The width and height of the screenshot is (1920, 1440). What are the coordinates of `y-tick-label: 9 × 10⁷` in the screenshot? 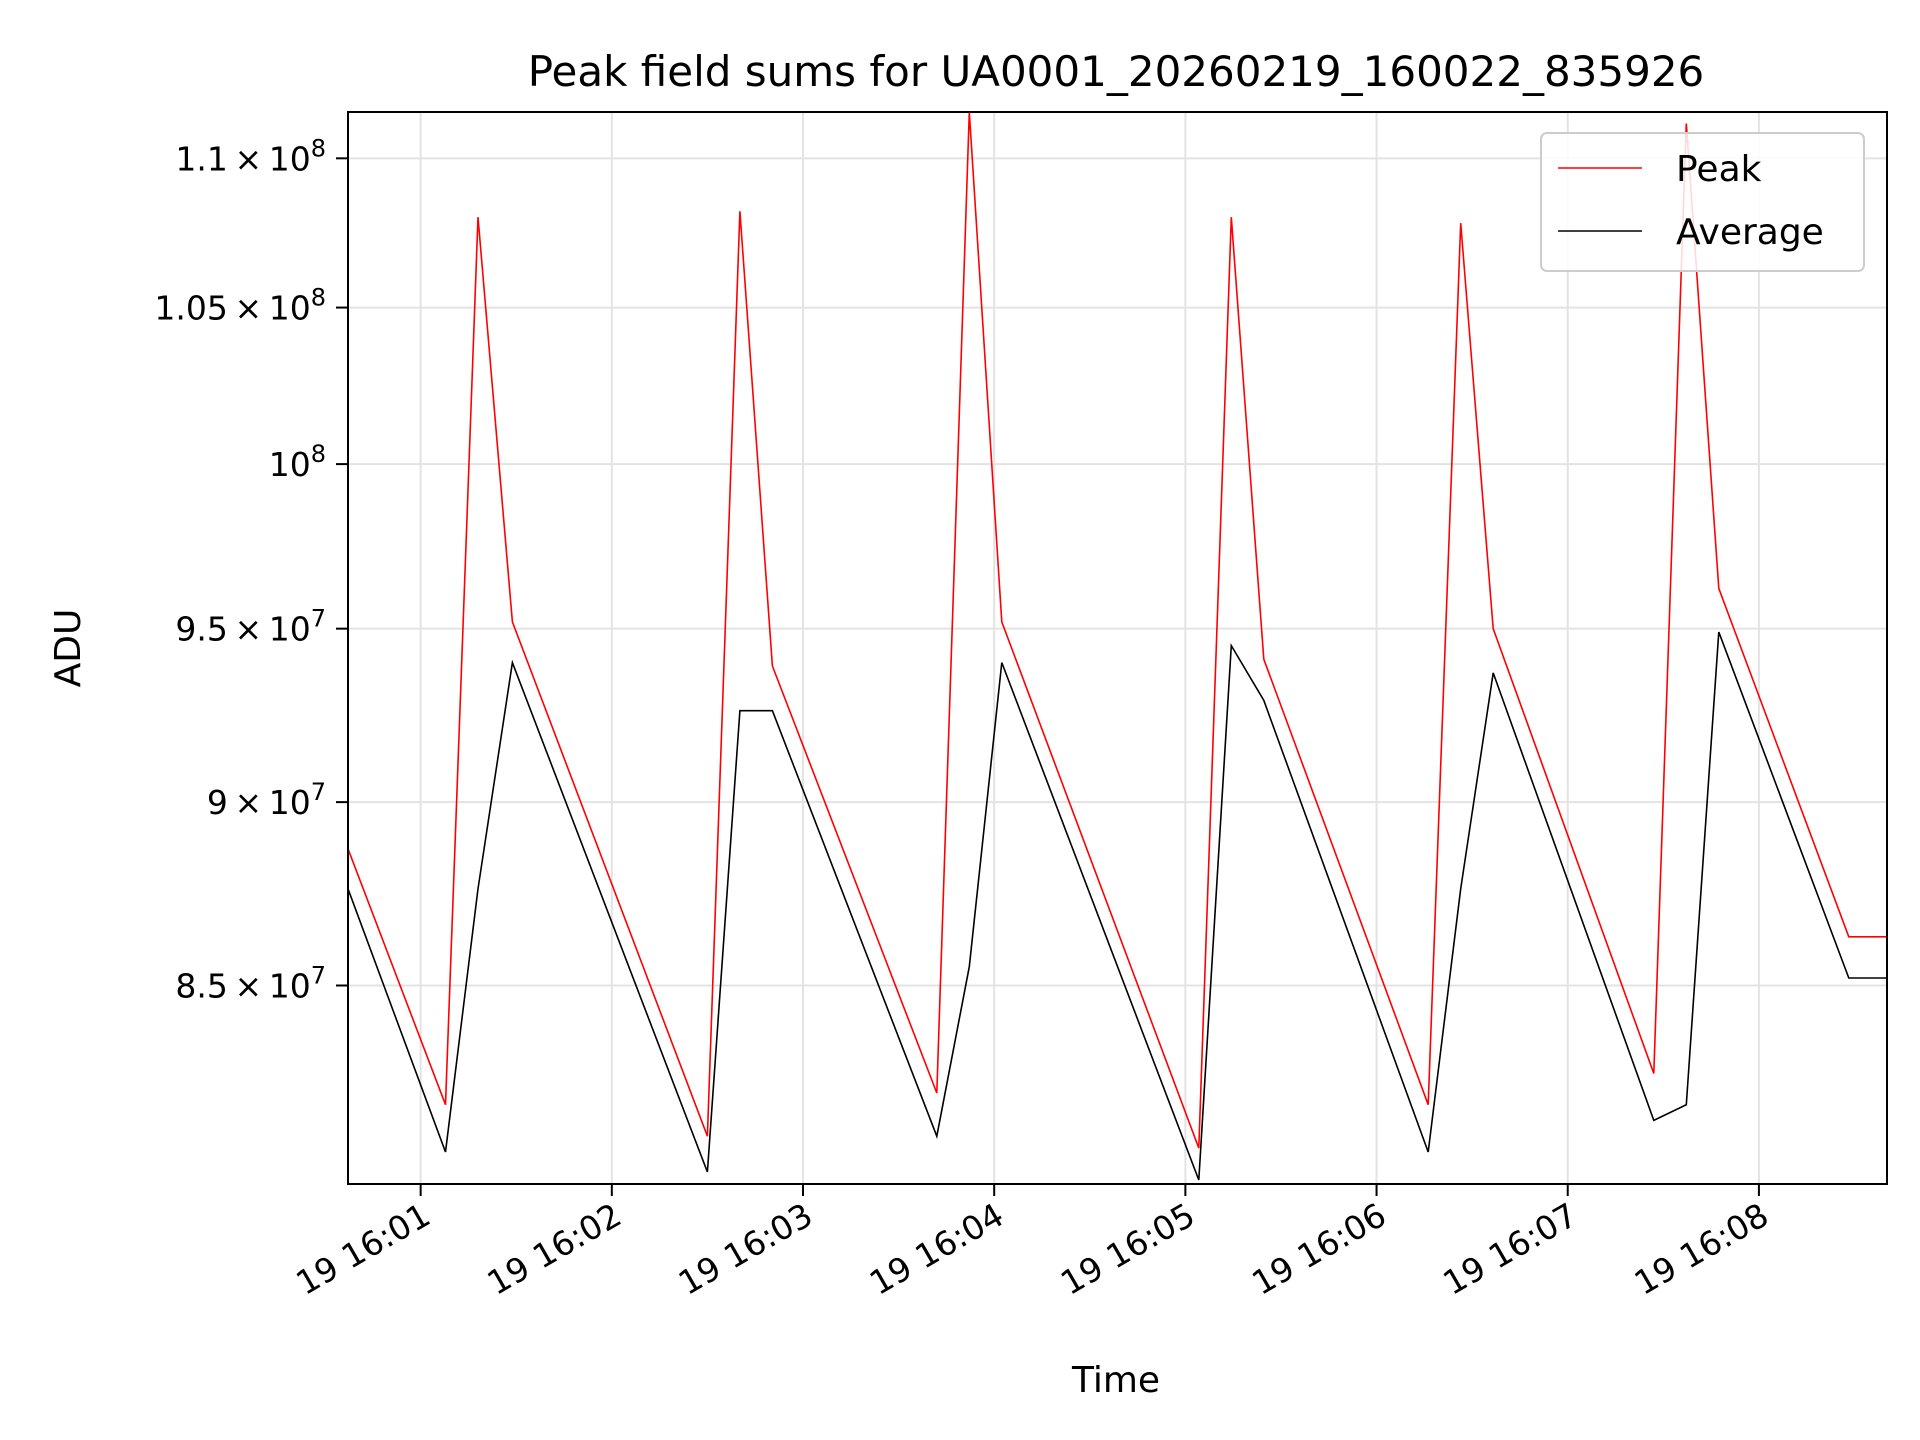 It's located at (266, 800).